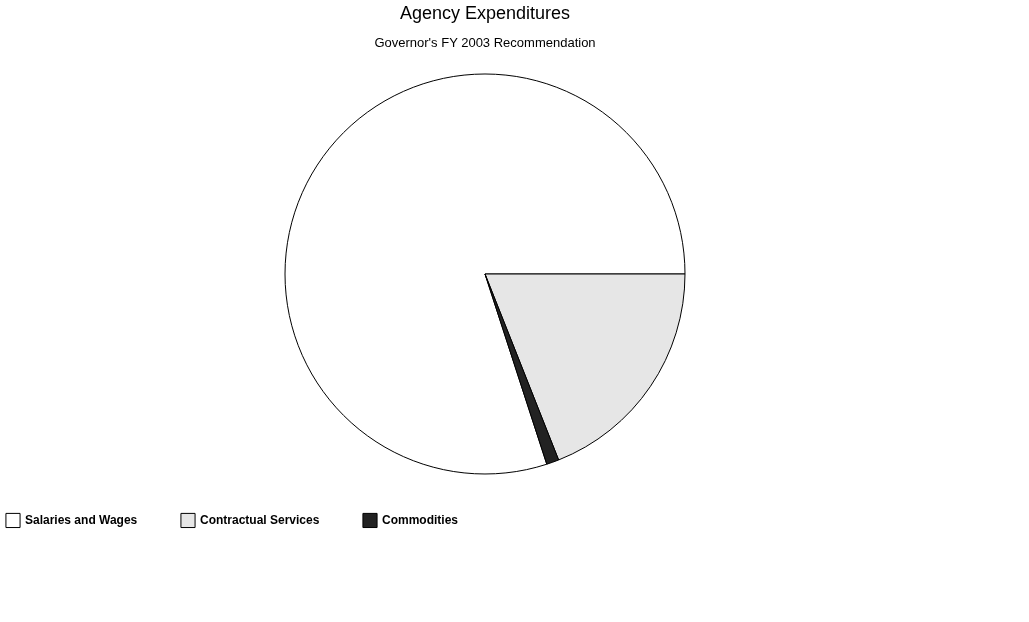  What do you see at coordinates (81, 520) in the screenshot?
I see `legend-label: Salaries and Wages` at bounding box center [81, 520].